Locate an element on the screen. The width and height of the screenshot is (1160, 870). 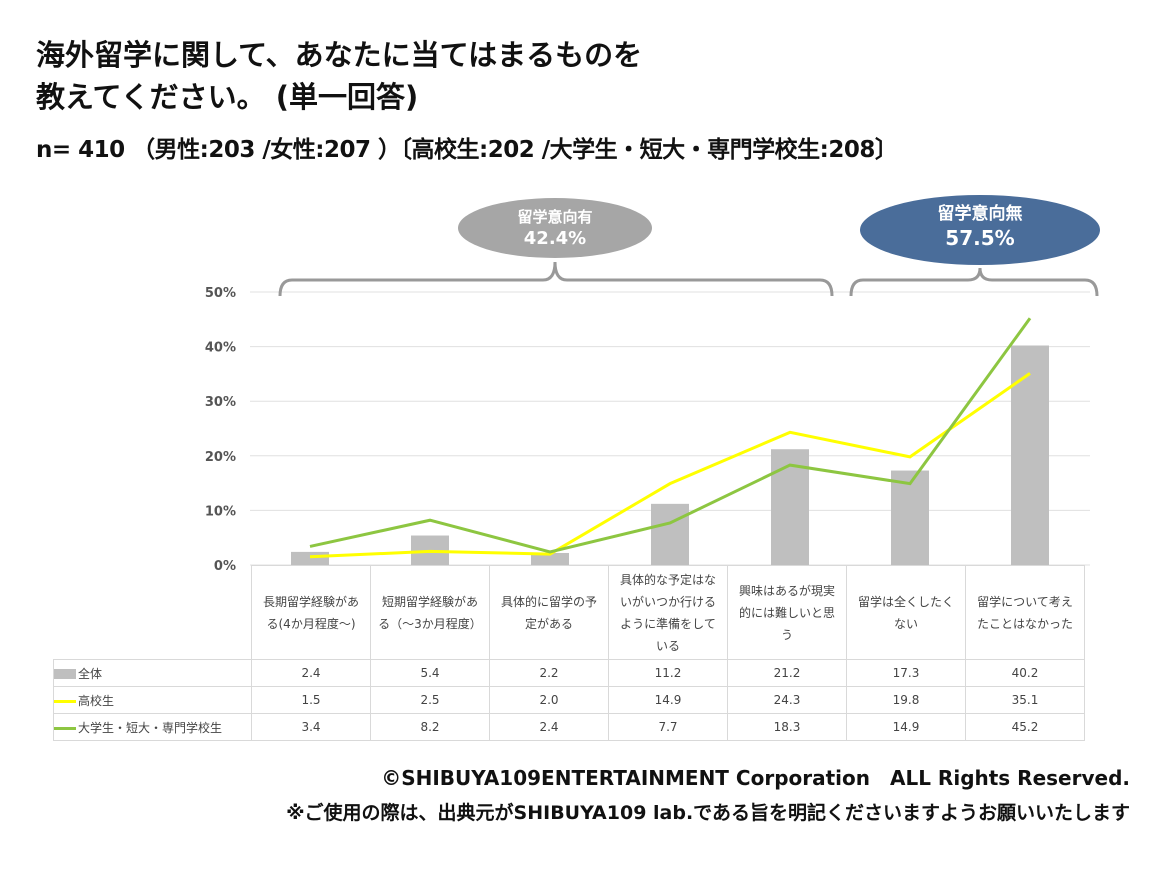
data-label: 17.3 is located at coordinates (906, 673).